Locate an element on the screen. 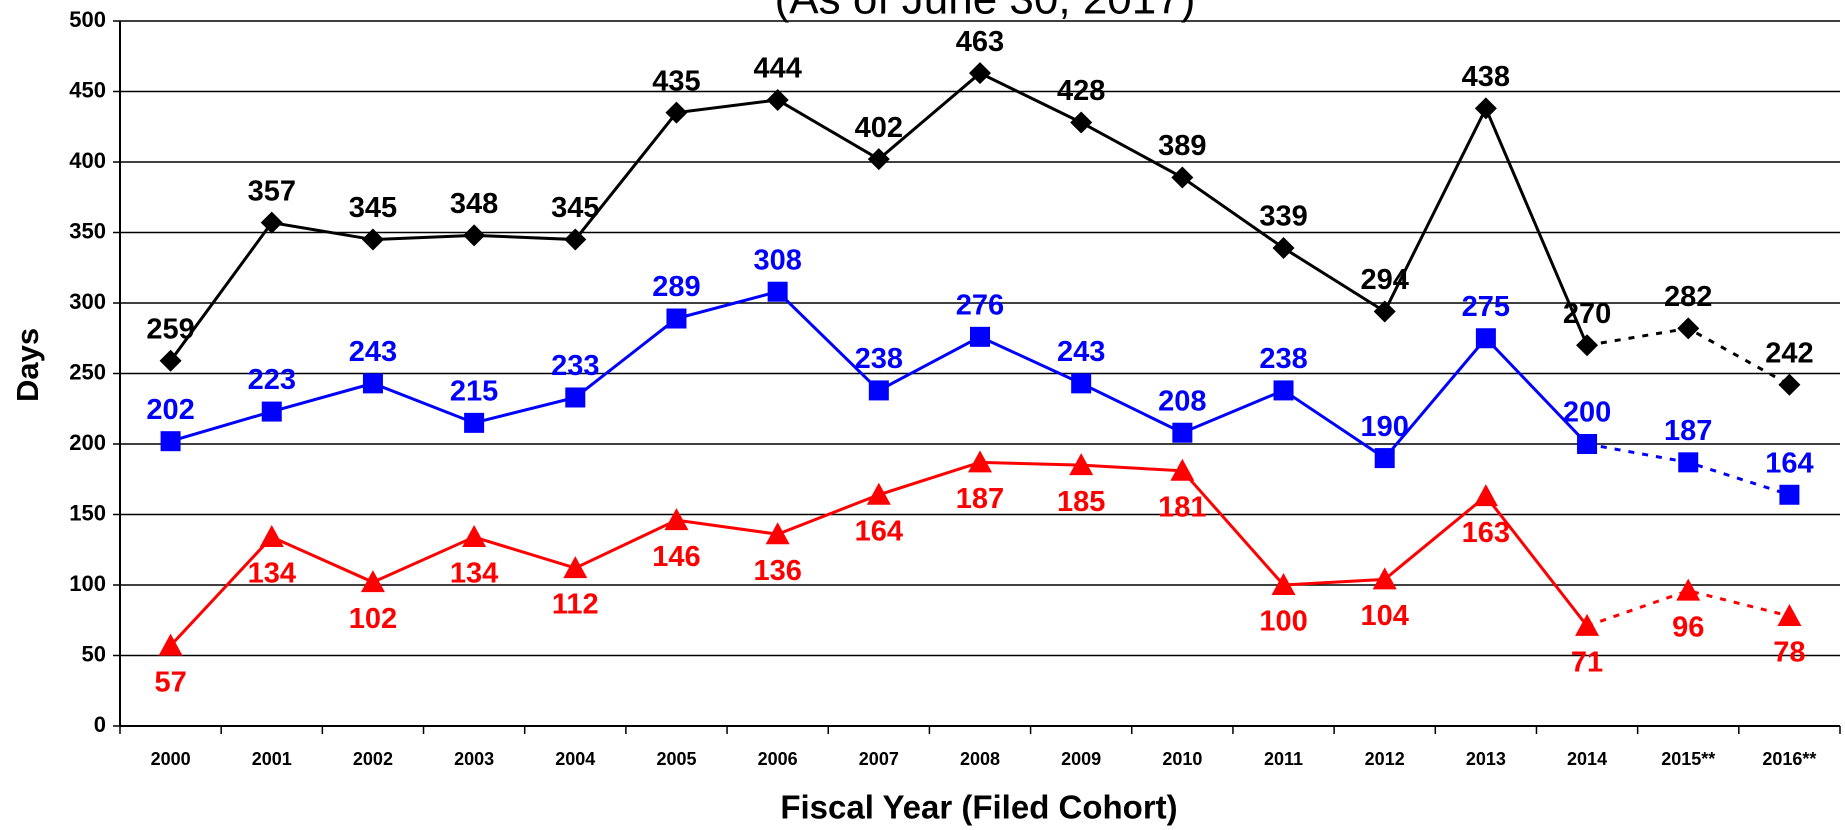 Image resolution: width=1845 pixels, height=830 pixels. y-tick-label: 350 is located at coordinates (87, 230).